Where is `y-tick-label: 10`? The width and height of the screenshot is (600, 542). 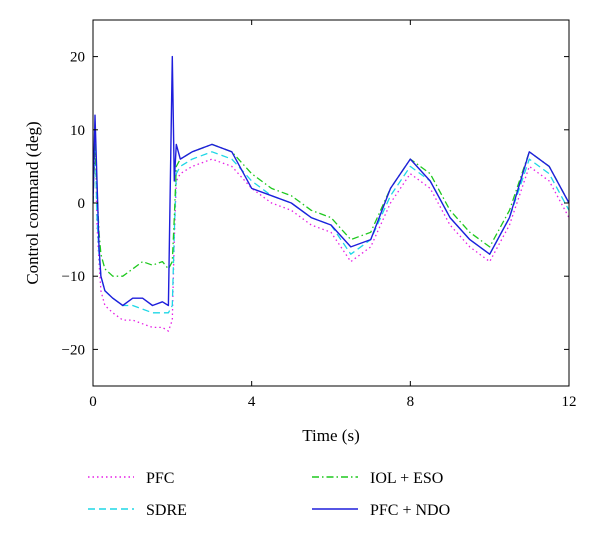
y-tick-label: 10 is located at coordinates (77, 131).